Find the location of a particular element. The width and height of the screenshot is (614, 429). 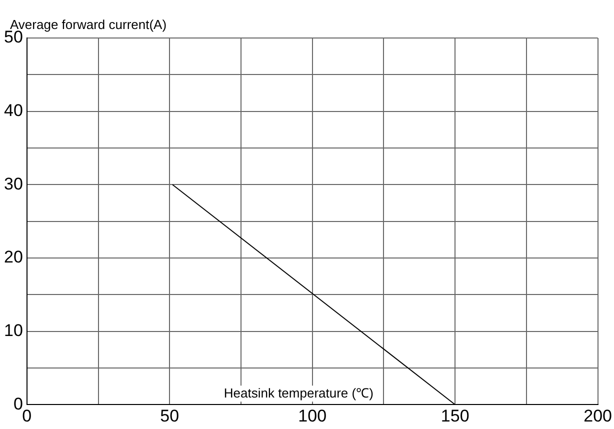

x-axis-title: Heatsink temperature (℃) is located at coordinates (299, 393).